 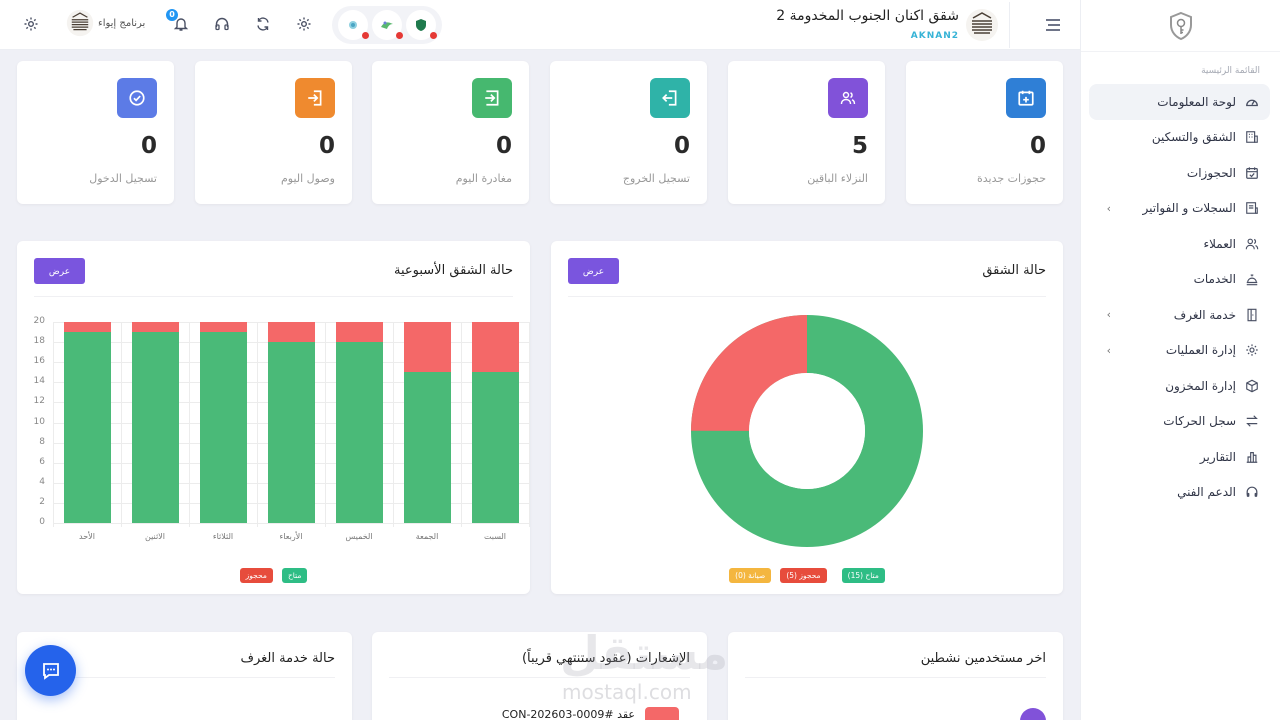 I want to click on service-icon, so click(x=1252, y=279).